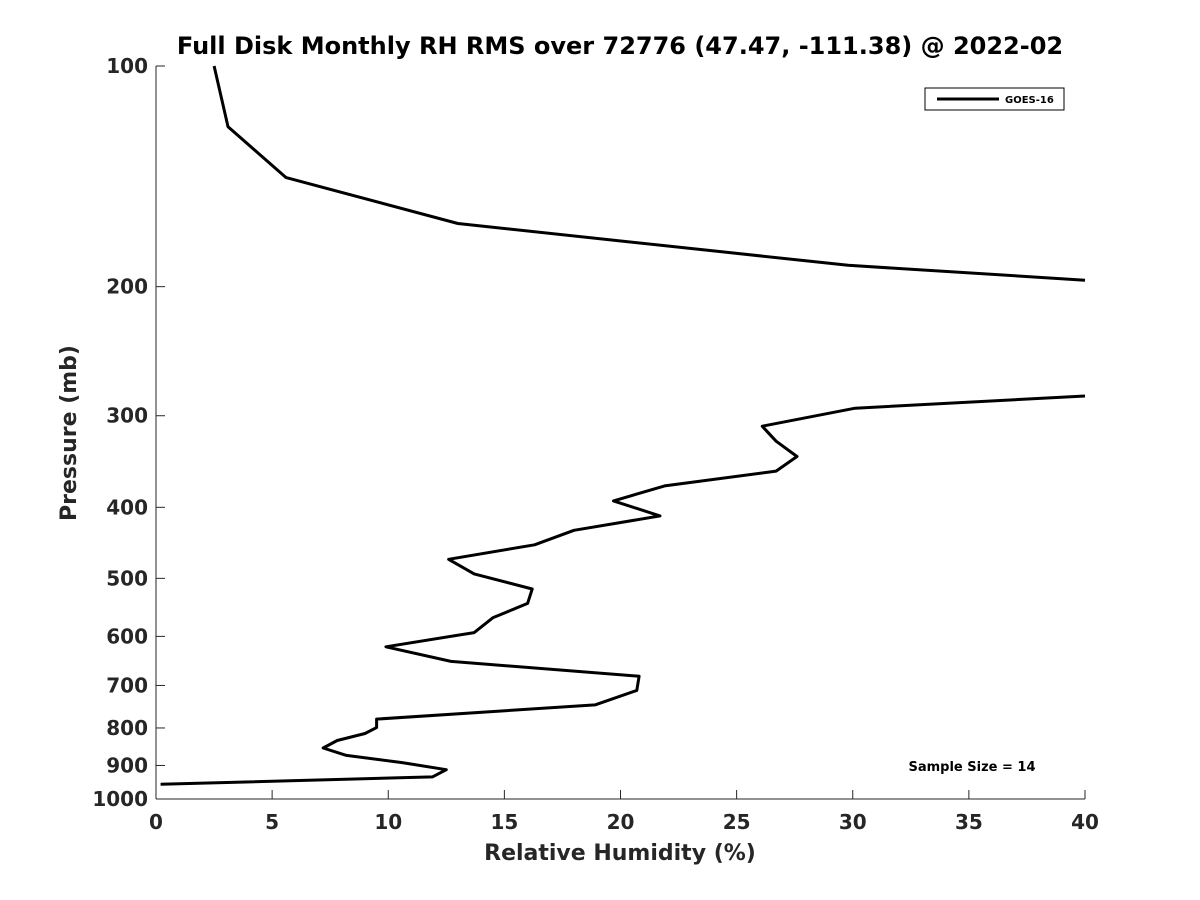 This screenshot has height=900, width=1200. Describe the element at coordinates (272, 822) in the screenshot. I see `x-tick-label: 5` at that location.